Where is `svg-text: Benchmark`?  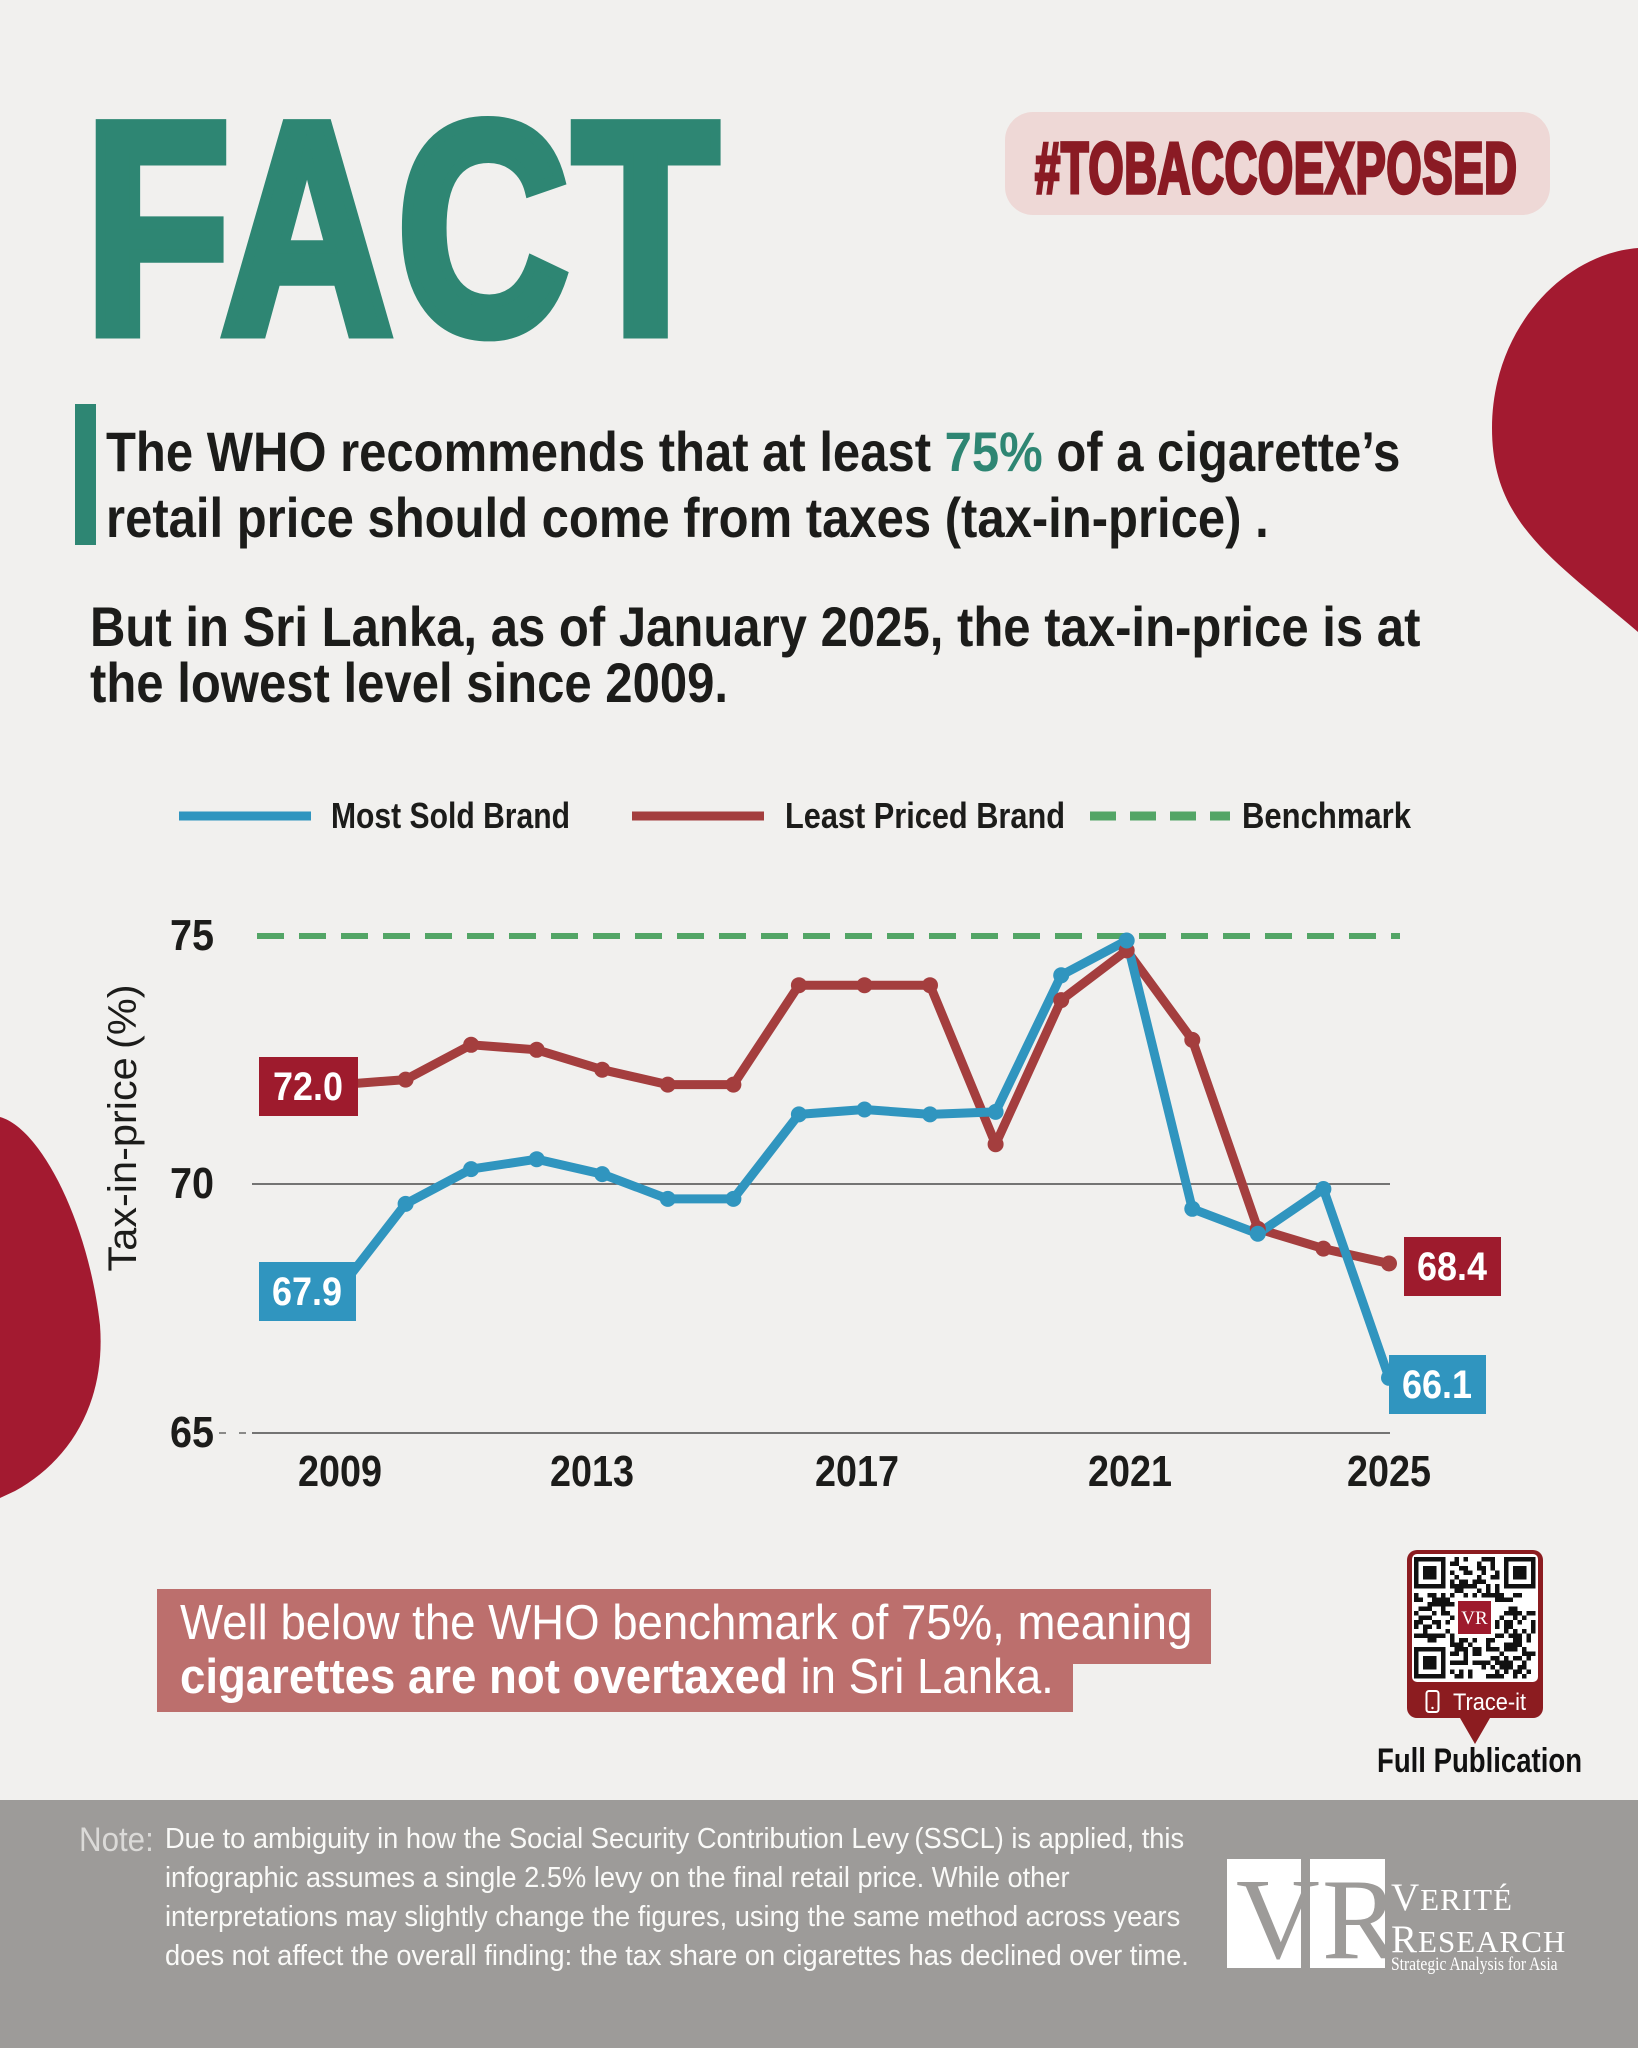 svg-text: Benchmark is located at coordinates (1327, 815).